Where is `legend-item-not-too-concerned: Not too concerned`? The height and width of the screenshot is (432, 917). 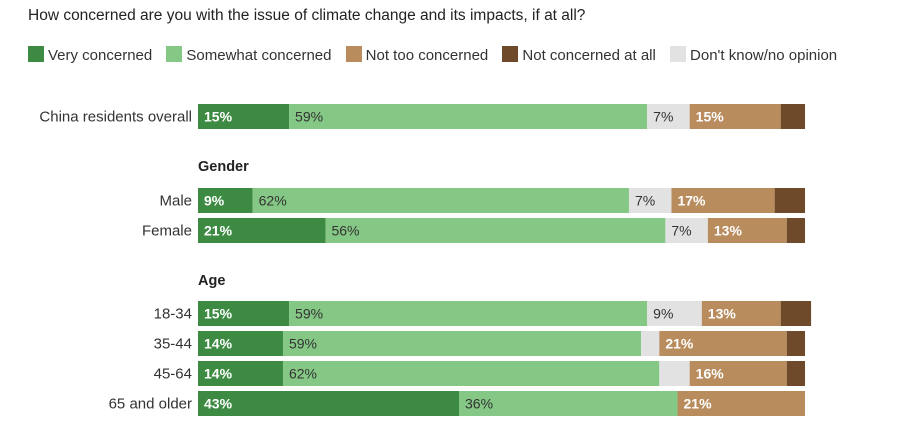 legend-item-not-too-concerned: Not too concerned is located at coordinates (417, 55).